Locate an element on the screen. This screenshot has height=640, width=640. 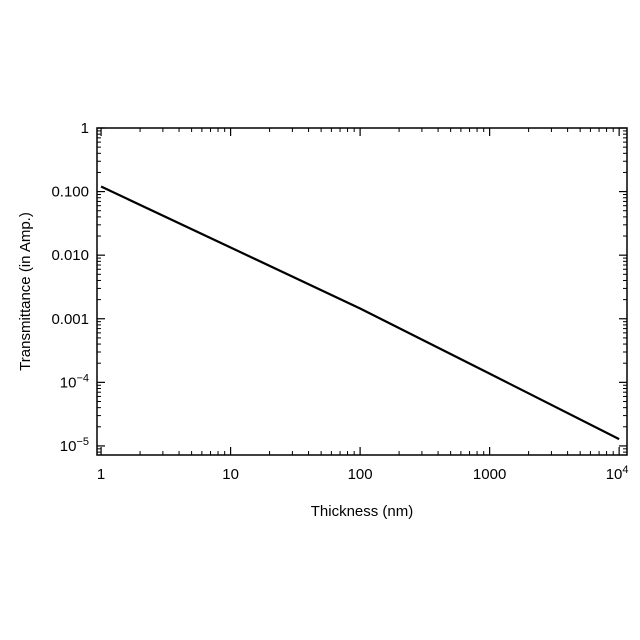
y-tick-label: 0.001 is located at coordinates (70, 319).